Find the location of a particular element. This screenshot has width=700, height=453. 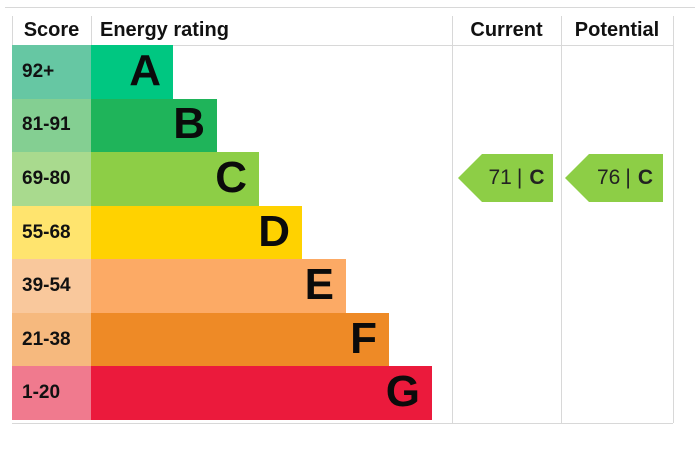

potential-rating-arrow: 76 | C is located at coordinates (614, 178).